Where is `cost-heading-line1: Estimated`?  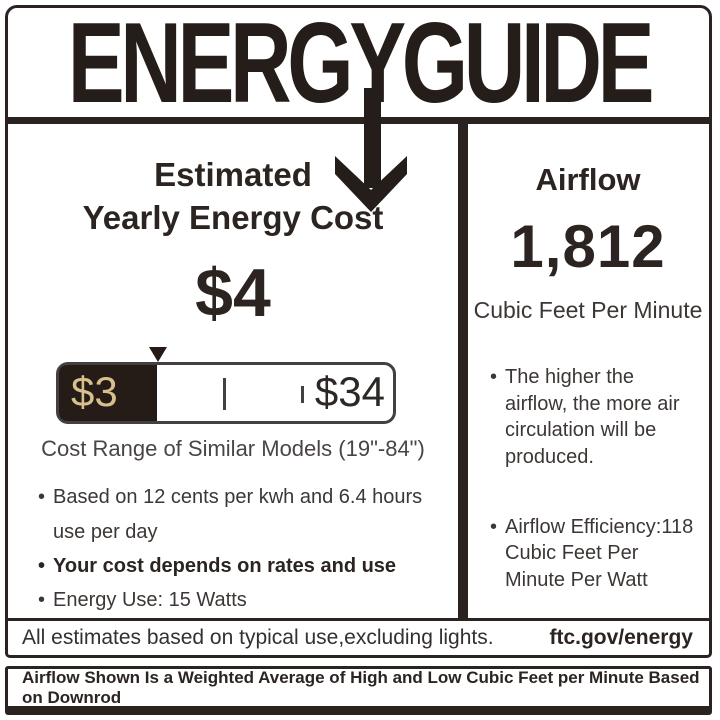
cost-heading-line1: Estimated is located at coordinates (233, 175).